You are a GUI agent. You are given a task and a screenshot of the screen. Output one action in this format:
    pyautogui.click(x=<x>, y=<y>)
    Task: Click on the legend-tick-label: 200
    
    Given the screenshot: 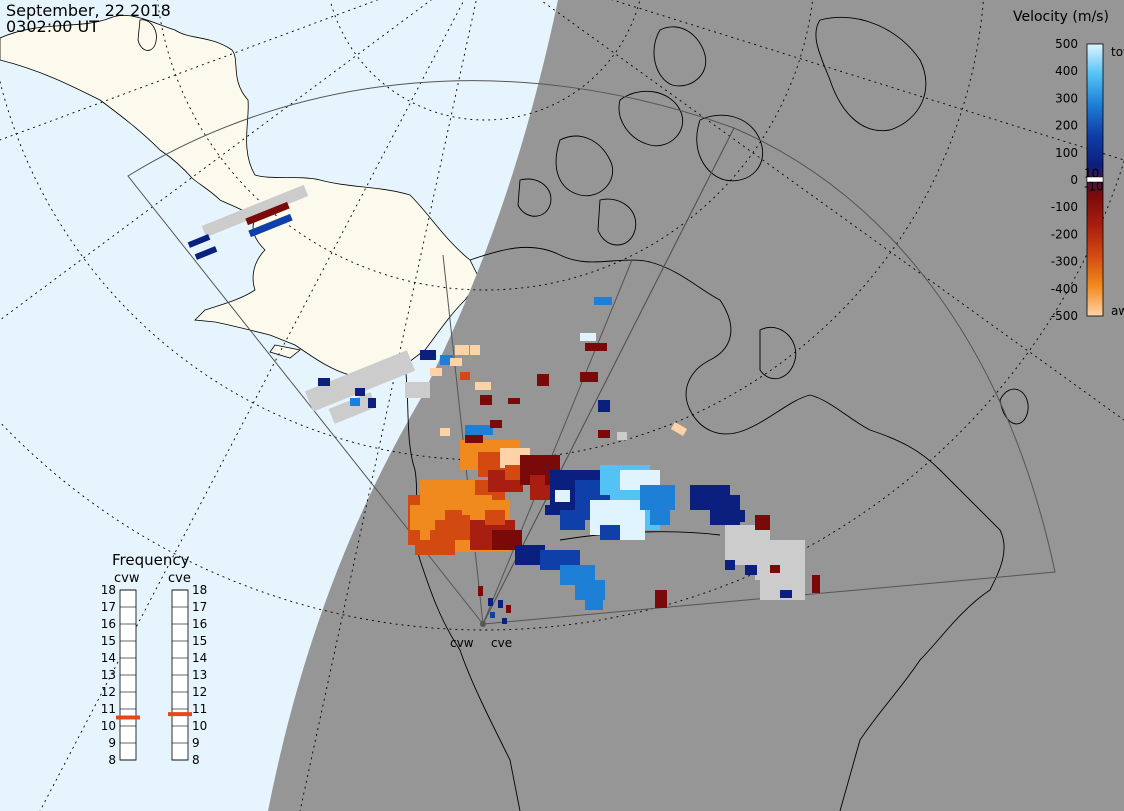 What is the action you would take?
    pyautogui.click(x=1066, y=126)
    